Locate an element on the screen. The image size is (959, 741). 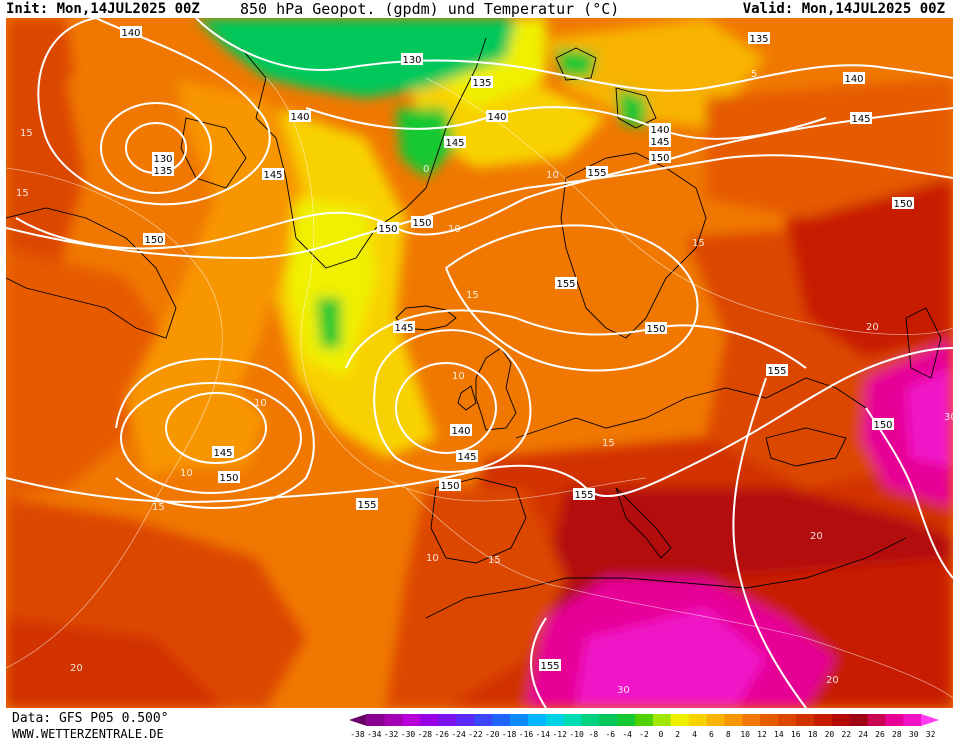
website-label: WWW.WETTERZENTRALE.DE is located at coordinates (88, 734).